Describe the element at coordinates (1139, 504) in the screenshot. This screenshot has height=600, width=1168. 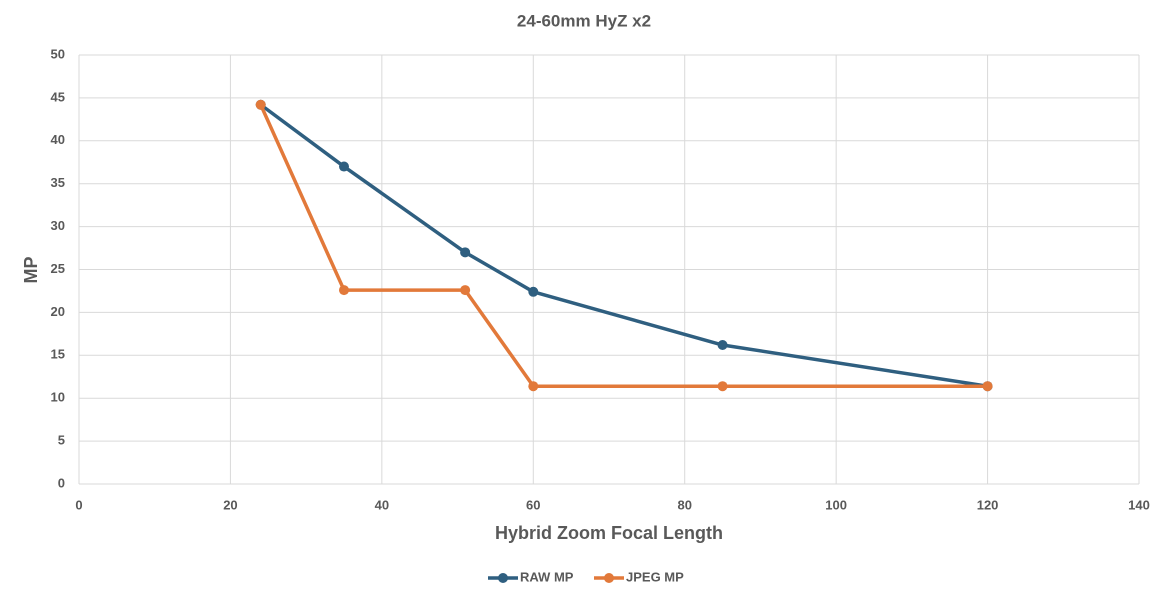
I see `x-tick-label: 140` at that location.